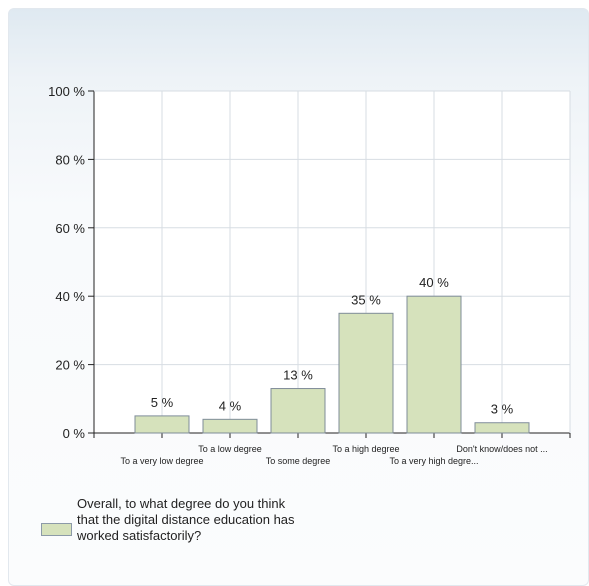  What do you see at coordinates (298, 375) in the screenshot?
I see `data-label: 13 %` at bounding box center [298, 375].